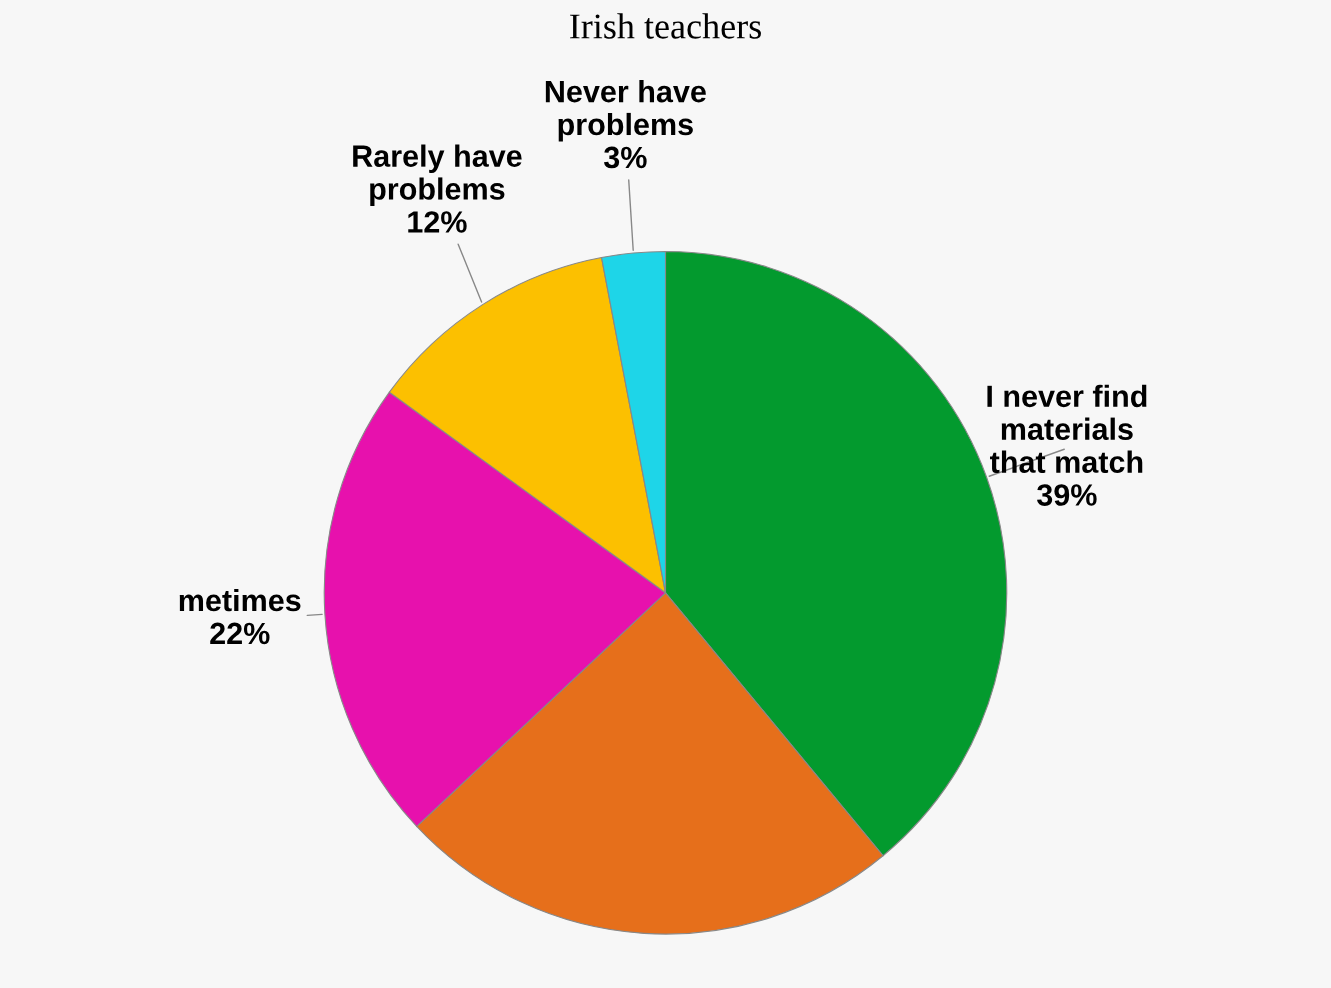 The width and height of the screenshot is (1331, 988). I want to click on data-label: 12%, so click(437, 222).